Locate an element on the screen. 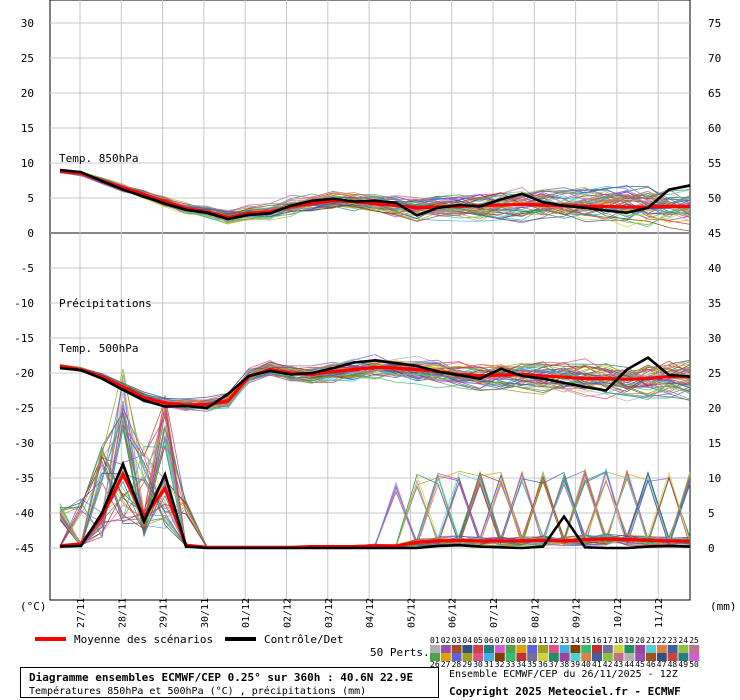  member-number-bottom: 41 is located at coordinates (597, 664).